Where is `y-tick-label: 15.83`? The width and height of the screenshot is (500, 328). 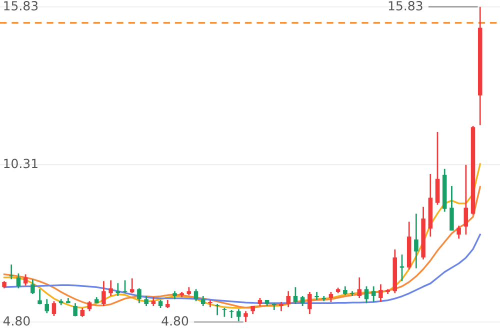
y-tick-label: 15.83 is located at coordinates (21, 5).